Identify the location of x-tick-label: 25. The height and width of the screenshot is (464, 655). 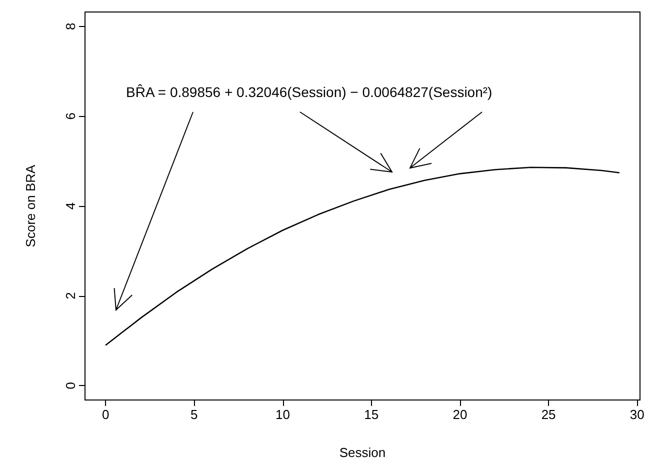
(548, 414).